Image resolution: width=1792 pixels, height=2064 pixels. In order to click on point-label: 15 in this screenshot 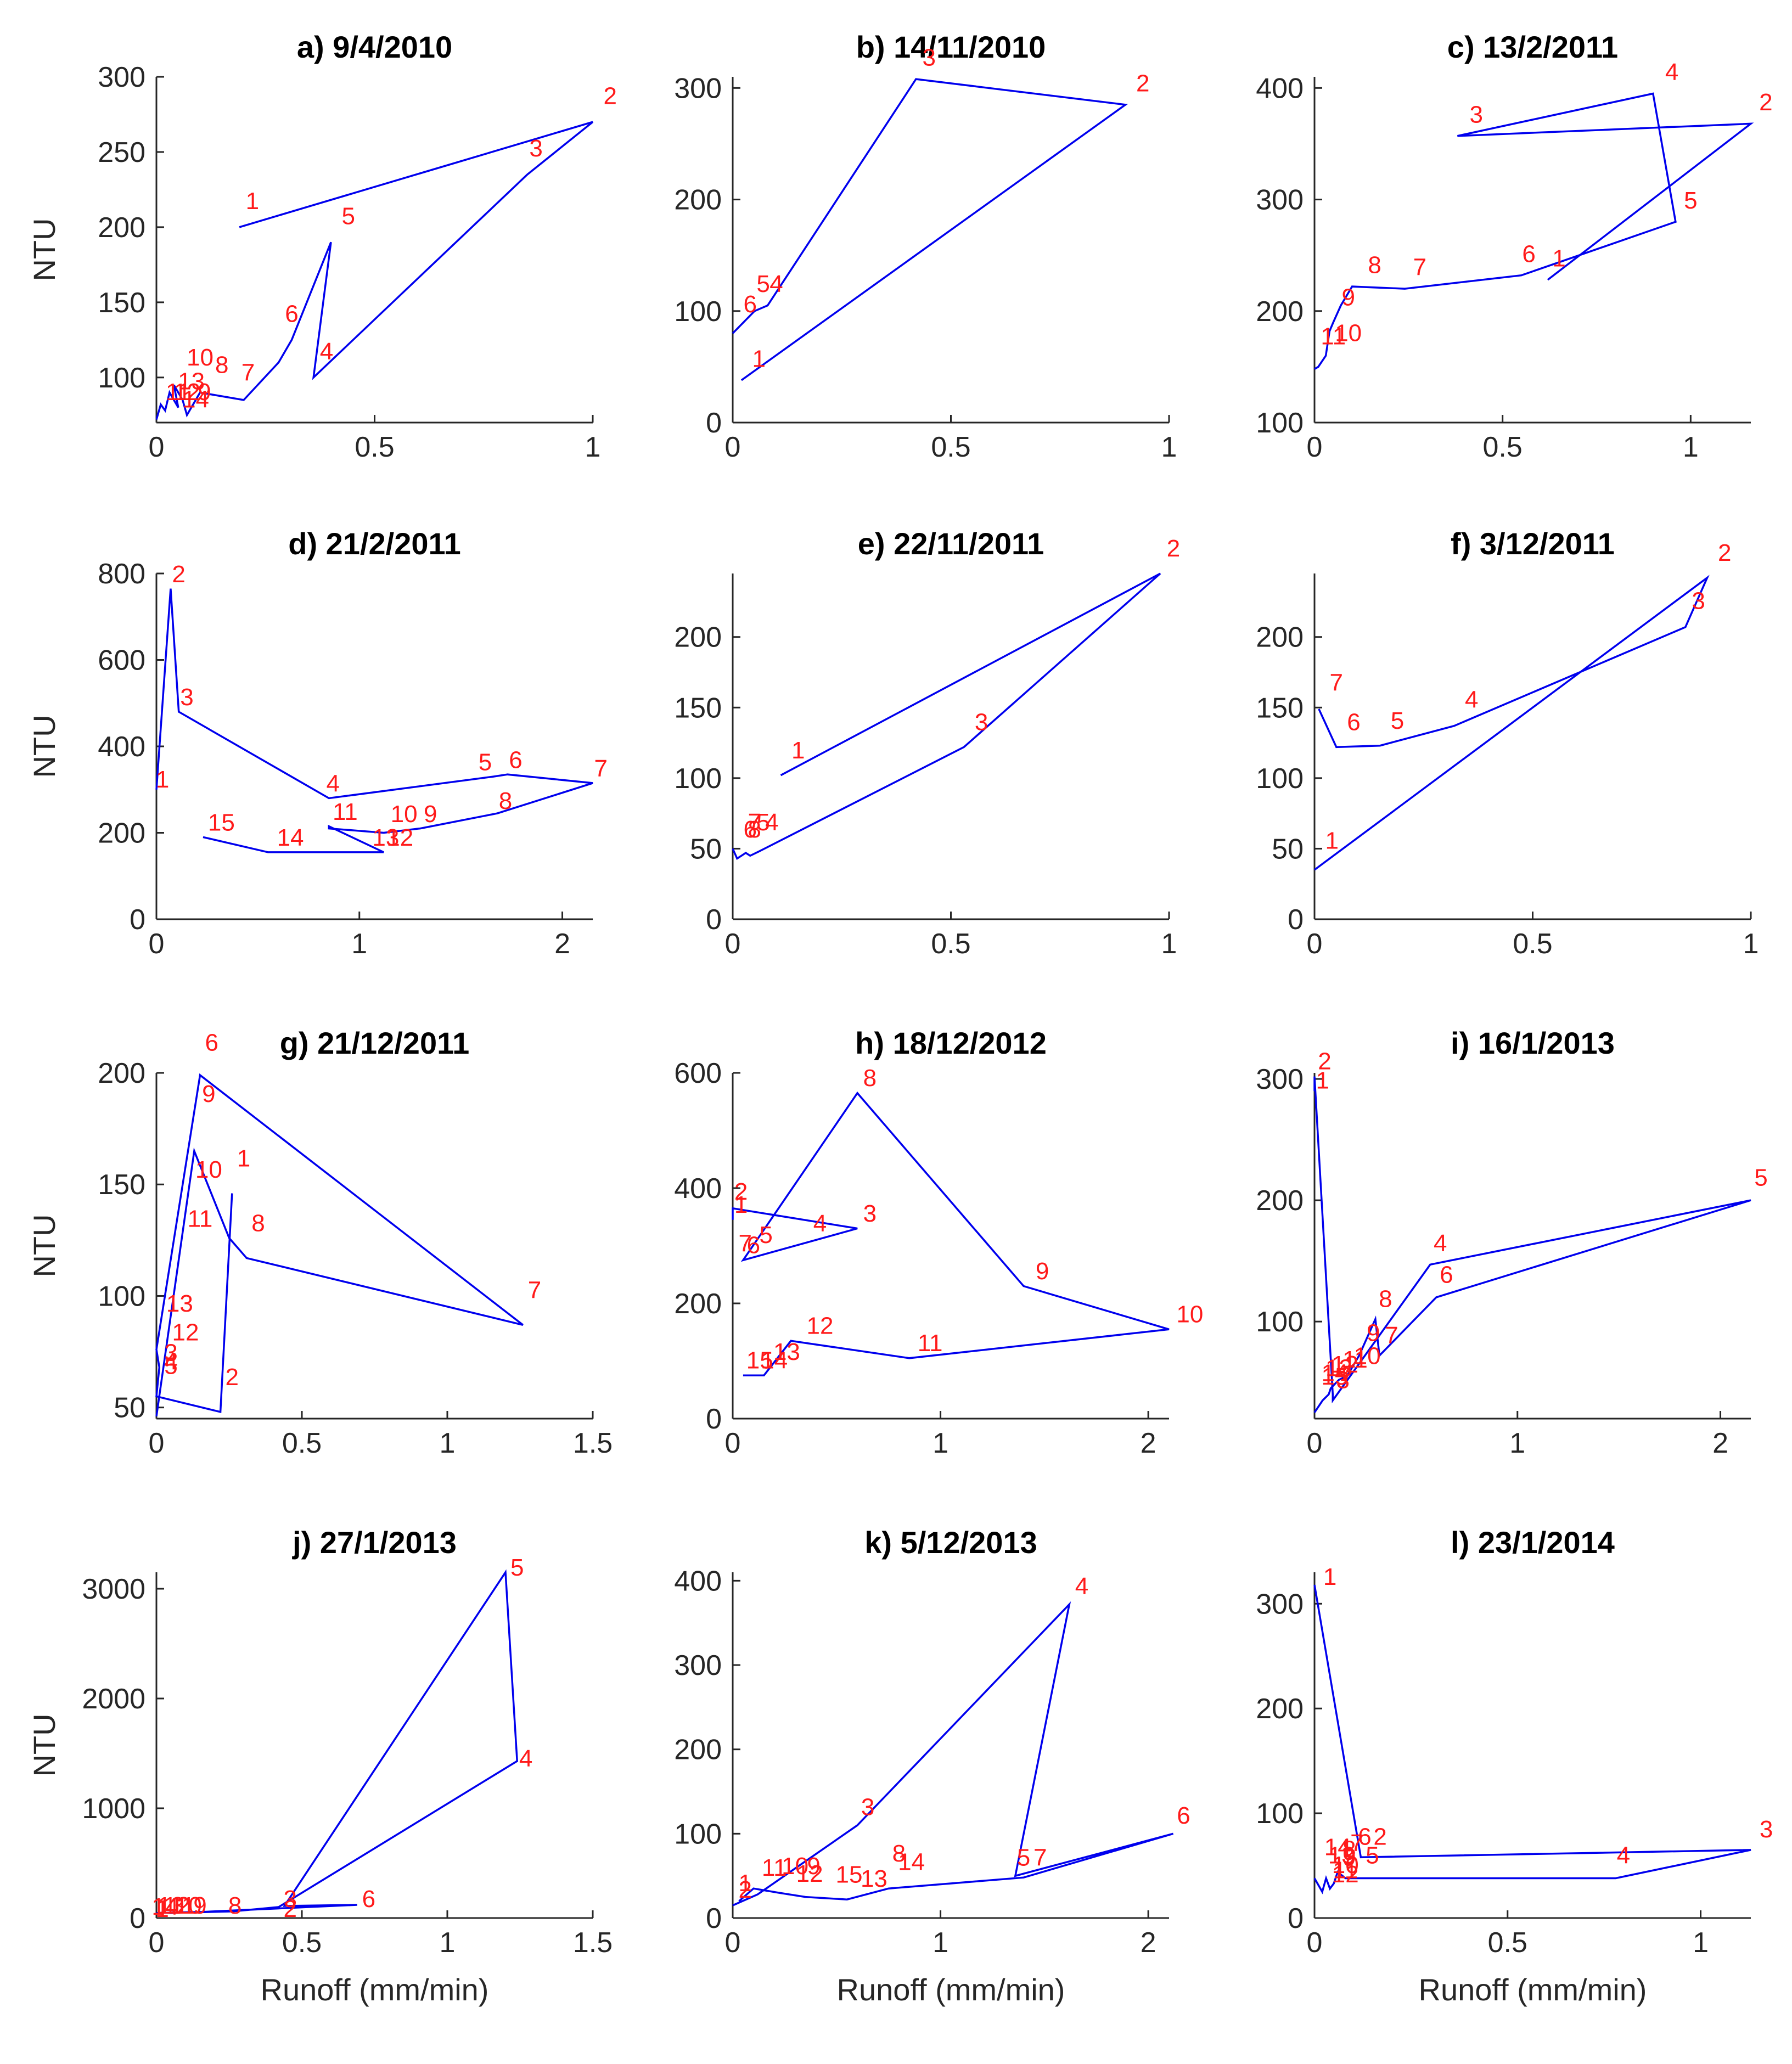, I will do `click(759, 1360)`.